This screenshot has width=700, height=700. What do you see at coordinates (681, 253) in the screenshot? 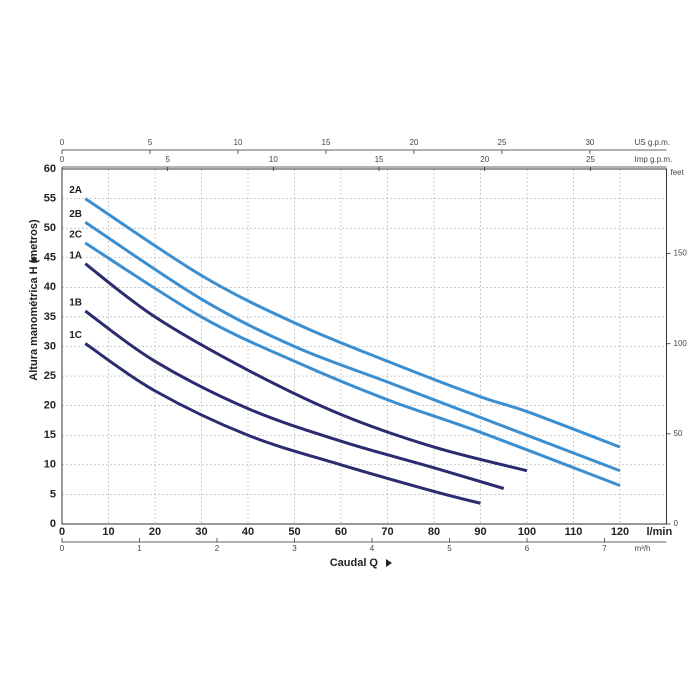
I see `tick-label: 150` at bounding box center [681, 253].